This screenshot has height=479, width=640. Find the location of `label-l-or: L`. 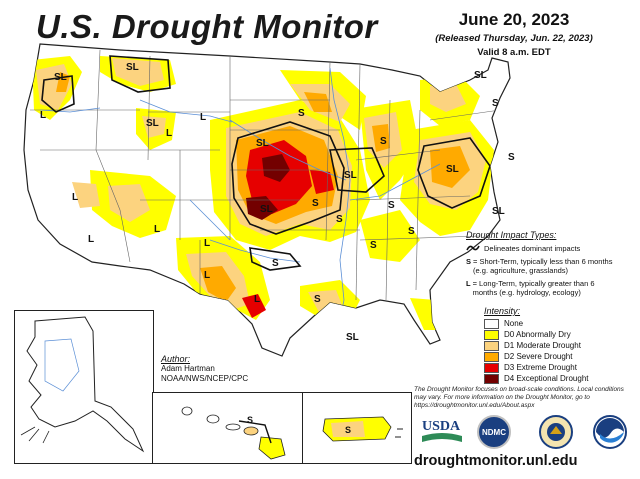

label-l-or: L is located at coordinates (43, 115).